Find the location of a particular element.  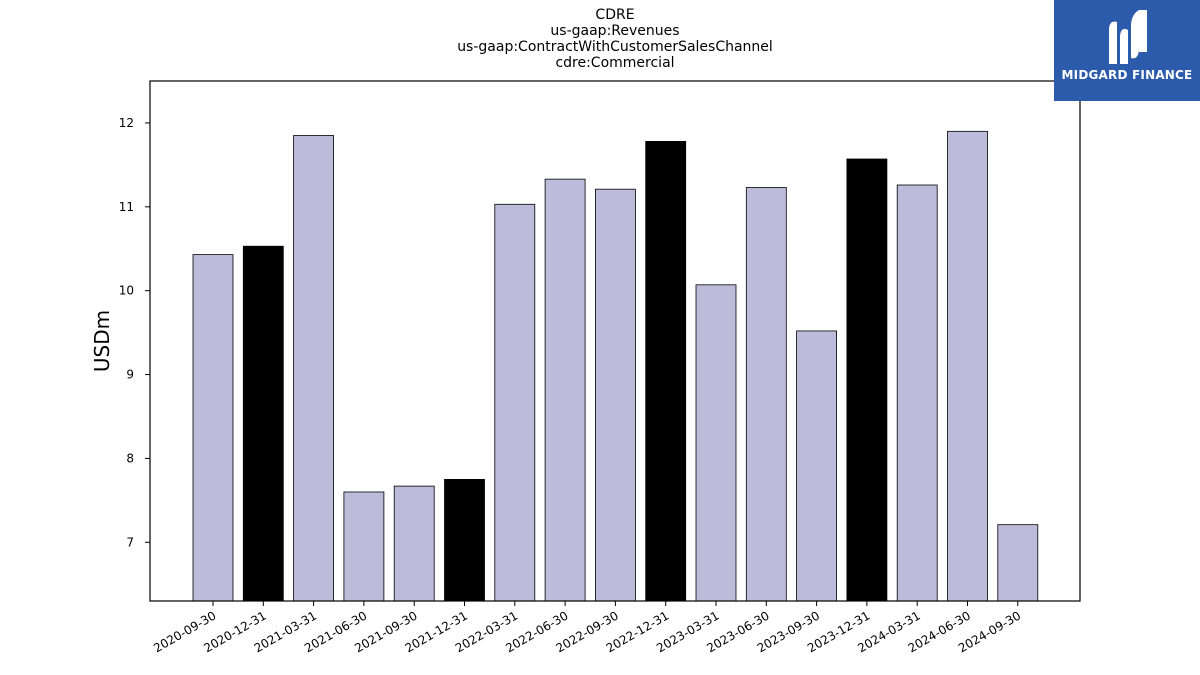

brand-logo: MIDGARD FINANCE is located at coordinates (1127, 50).